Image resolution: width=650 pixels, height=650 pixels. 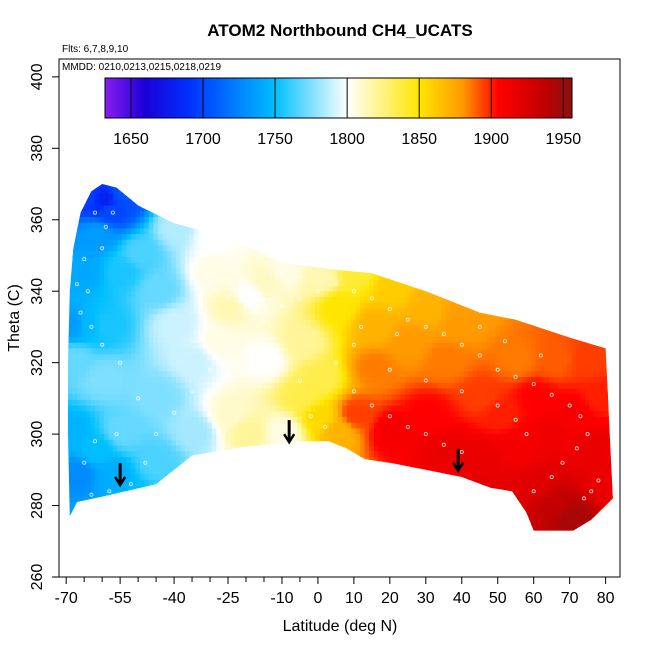 What do you see at coordinates (141, 67) in the screenshot?
I see `dates-annotation: MMDD: 0210,0213,0215,0218,0219` at bounding box center [141, 67].